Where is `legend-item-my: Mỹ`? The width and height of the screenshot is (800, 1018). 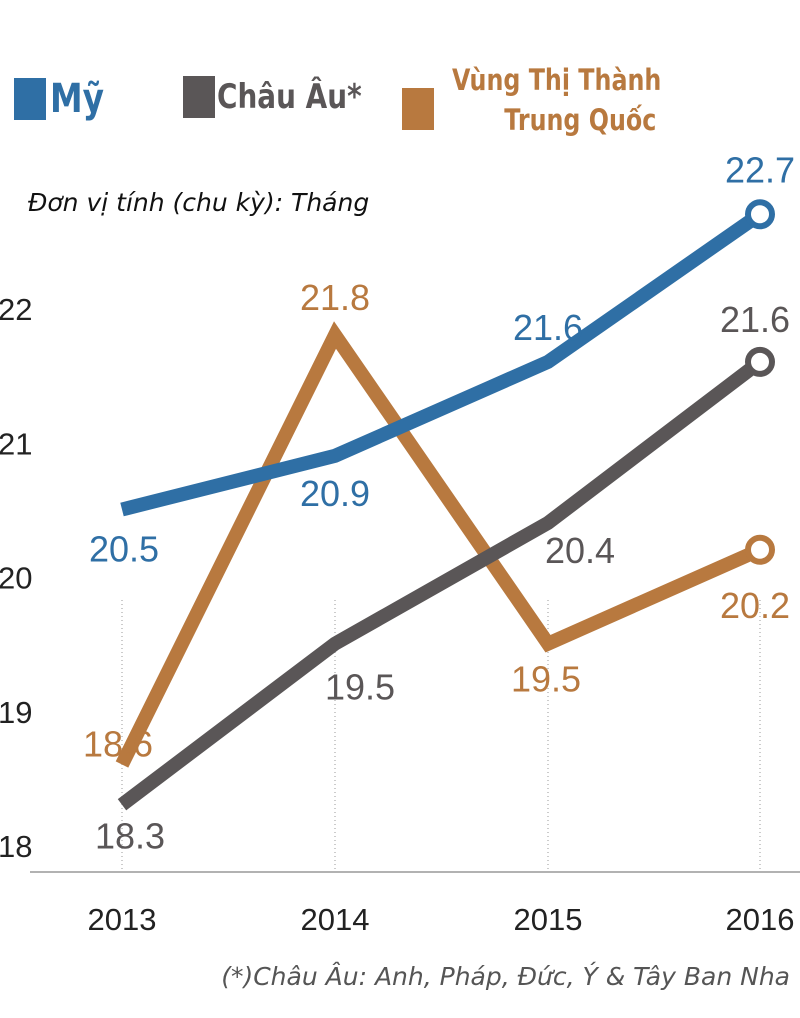
legend-item-my: Mỹ is located at coordinates (65, 99).